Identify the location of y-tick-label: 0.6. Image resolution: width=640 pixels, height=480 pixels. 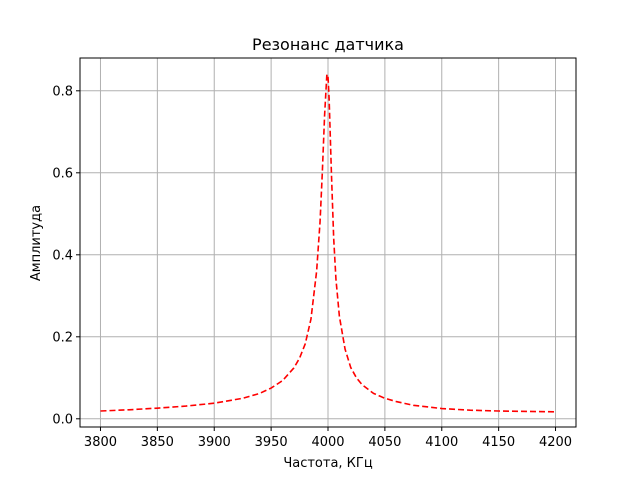
(62, 173).